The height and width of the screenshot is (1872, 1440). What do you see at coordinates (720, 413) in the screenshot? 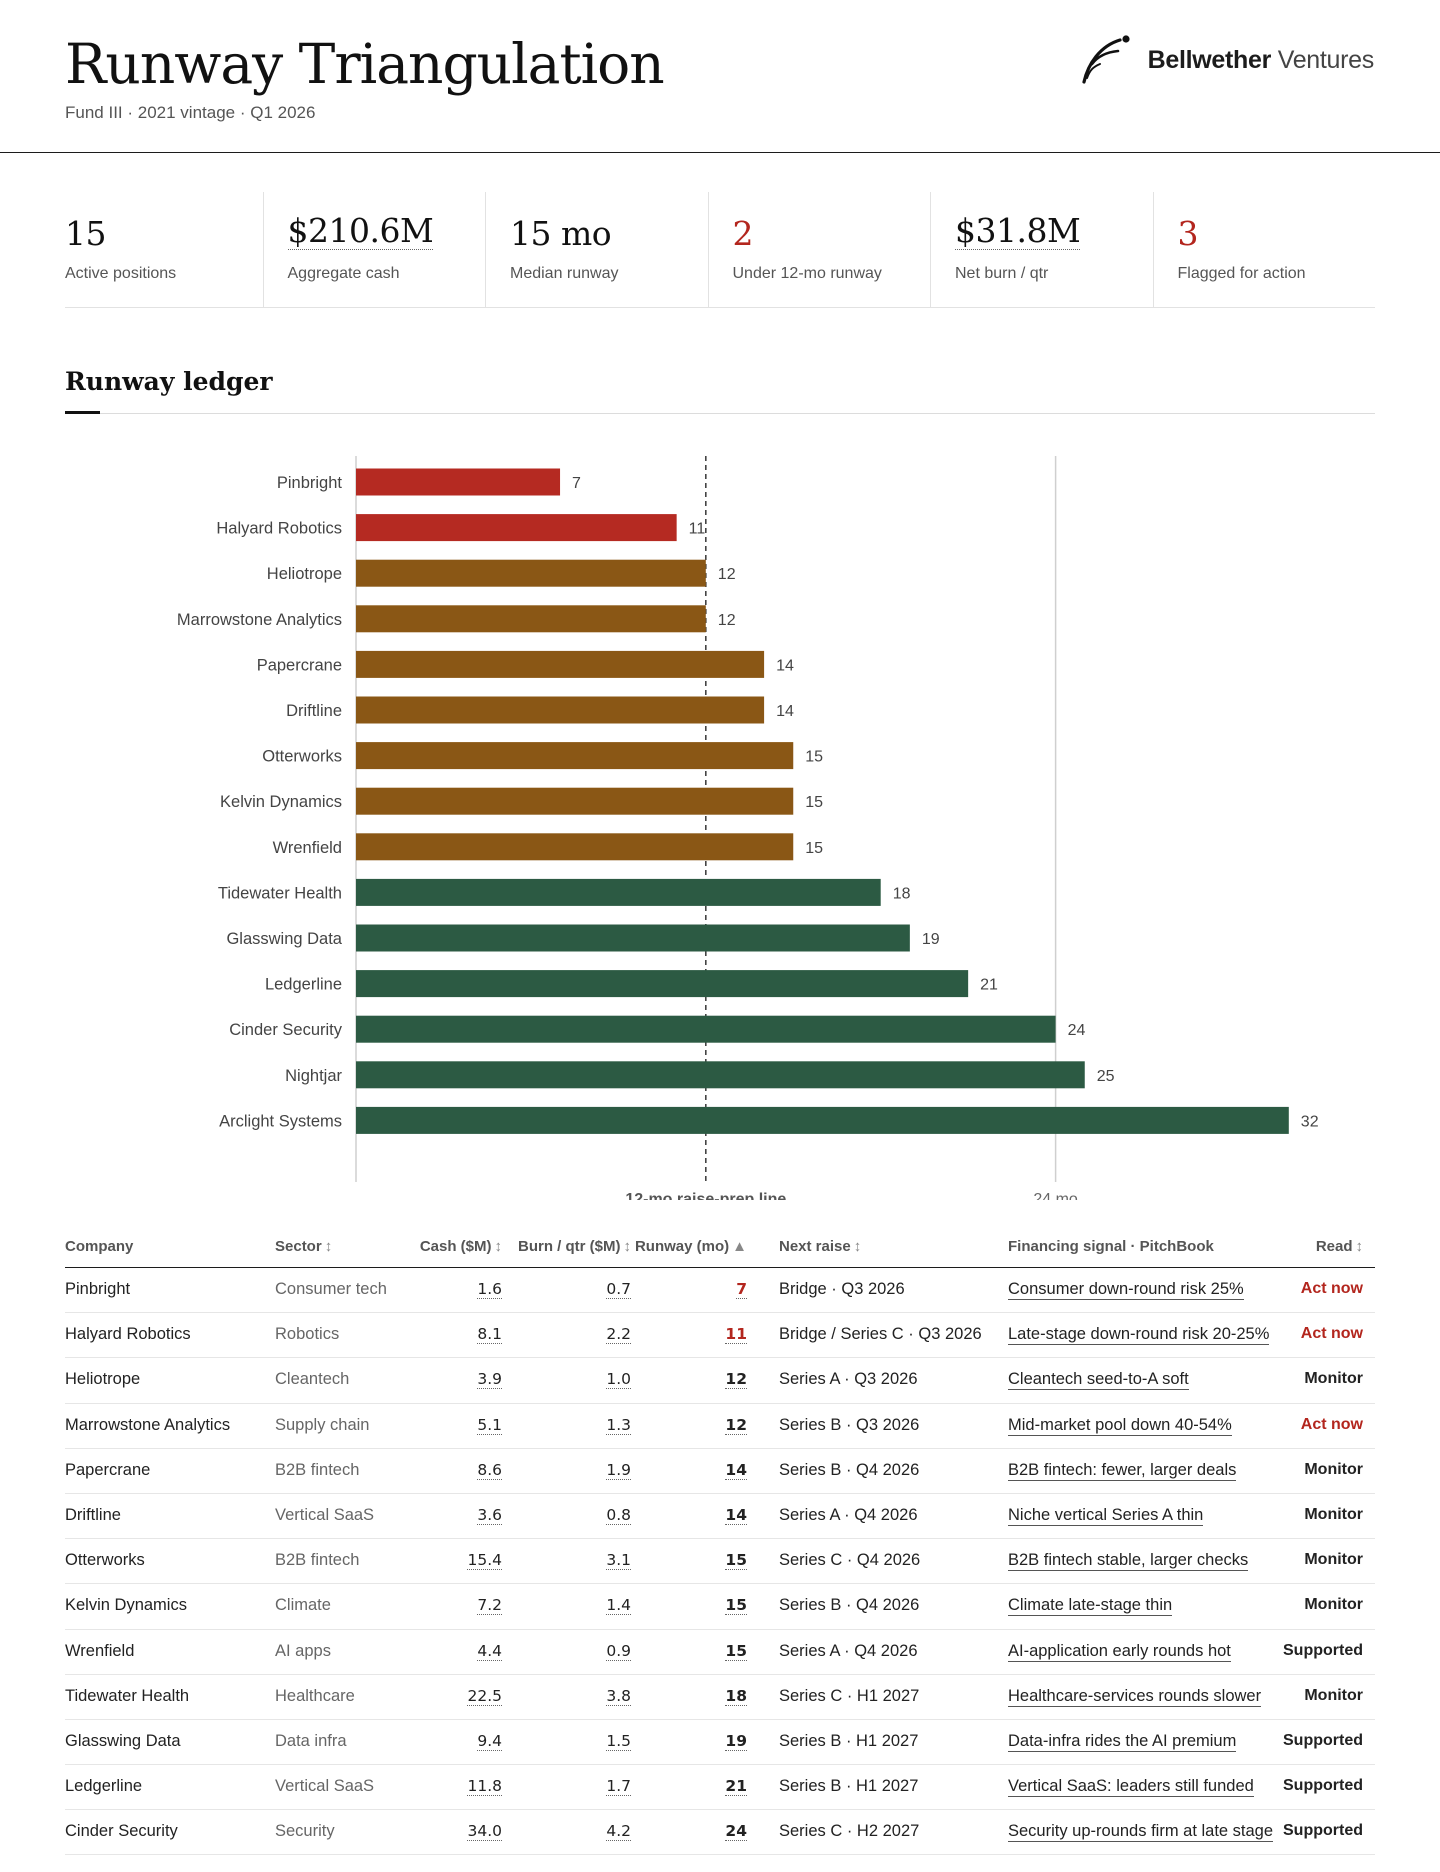
I see `section-divider` at bounding box center [720, 413].